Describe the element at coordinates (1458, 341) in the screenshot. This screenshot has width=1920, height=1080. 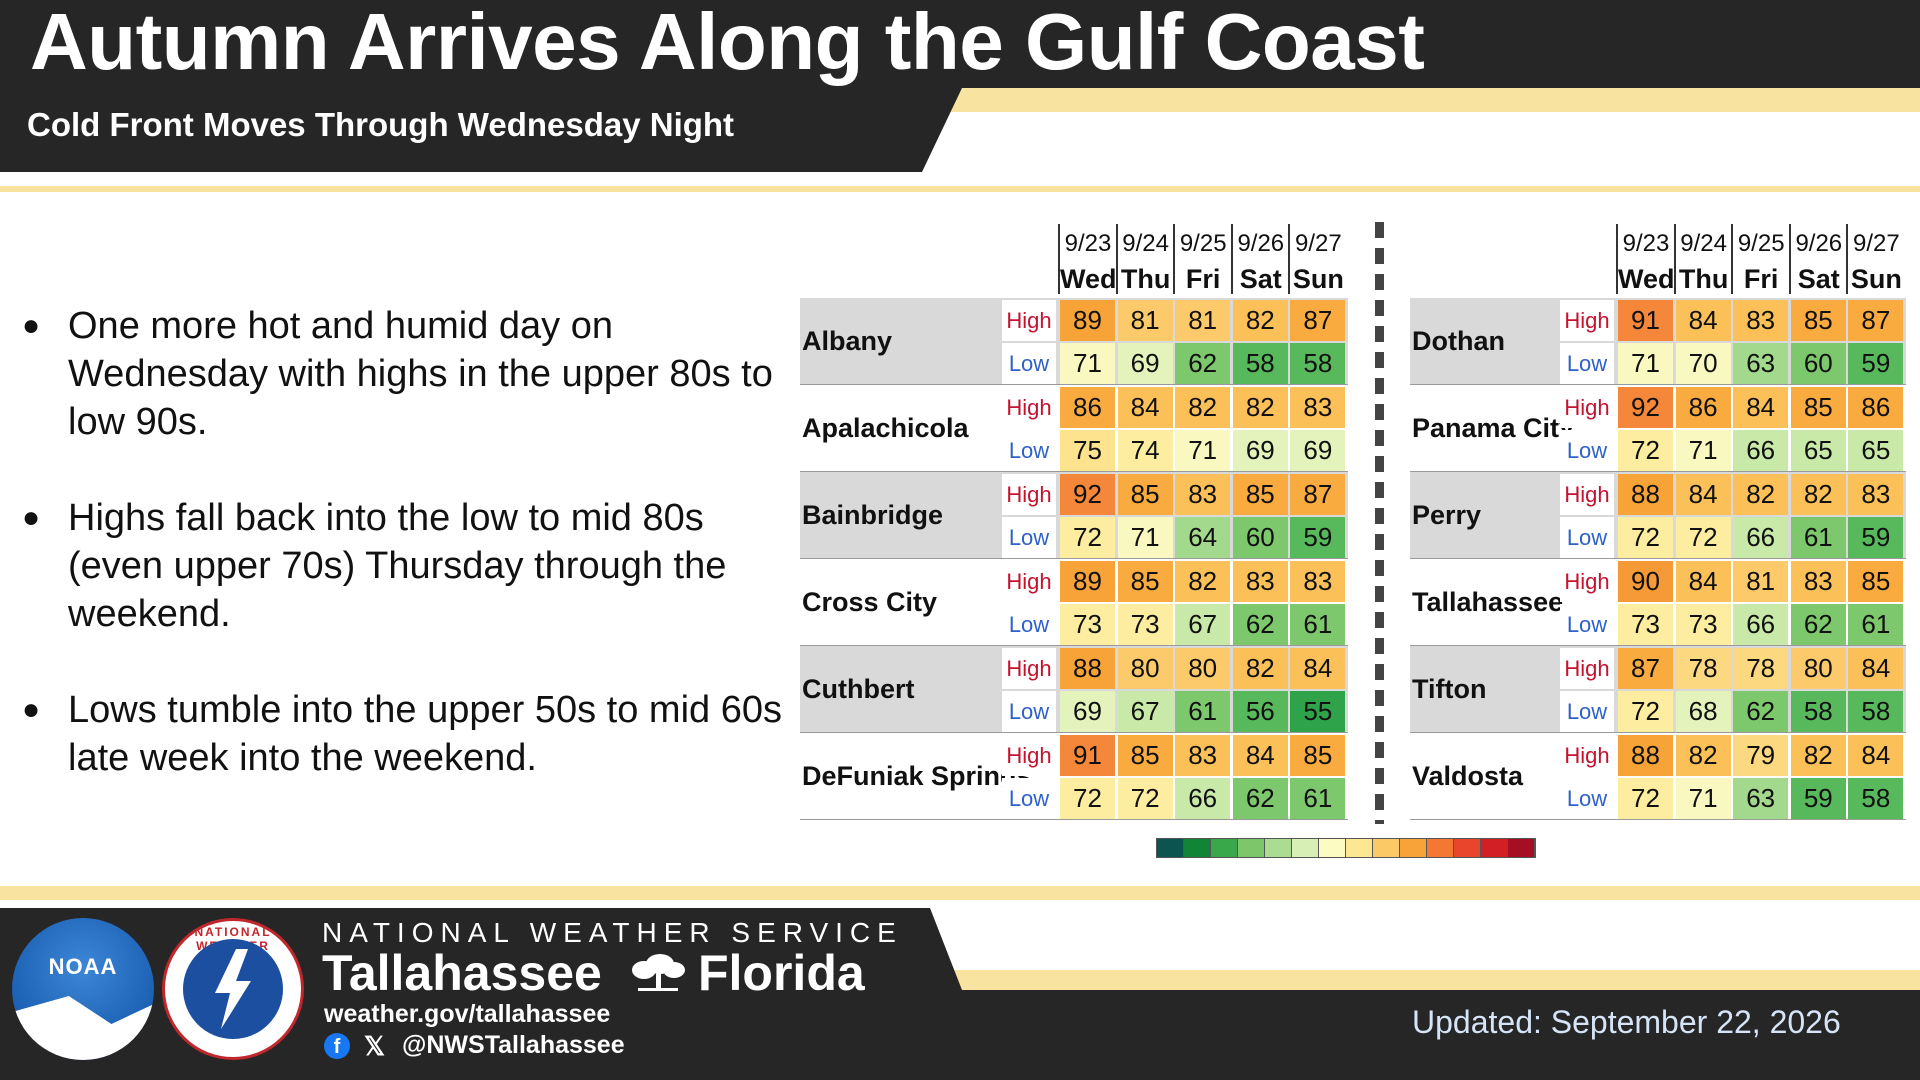
I see `city-name: Dothan` at that location.